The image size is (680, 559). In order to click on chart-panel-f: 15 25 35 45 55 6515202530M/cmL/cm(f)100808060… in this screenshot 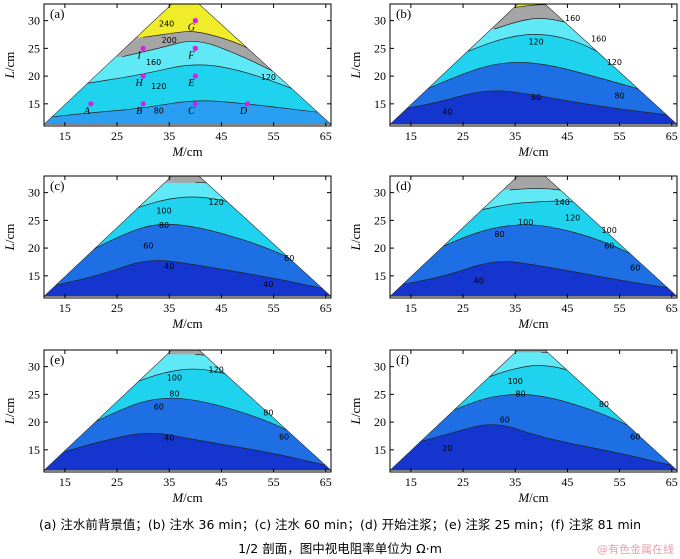, I will do `click(513, 427)`.